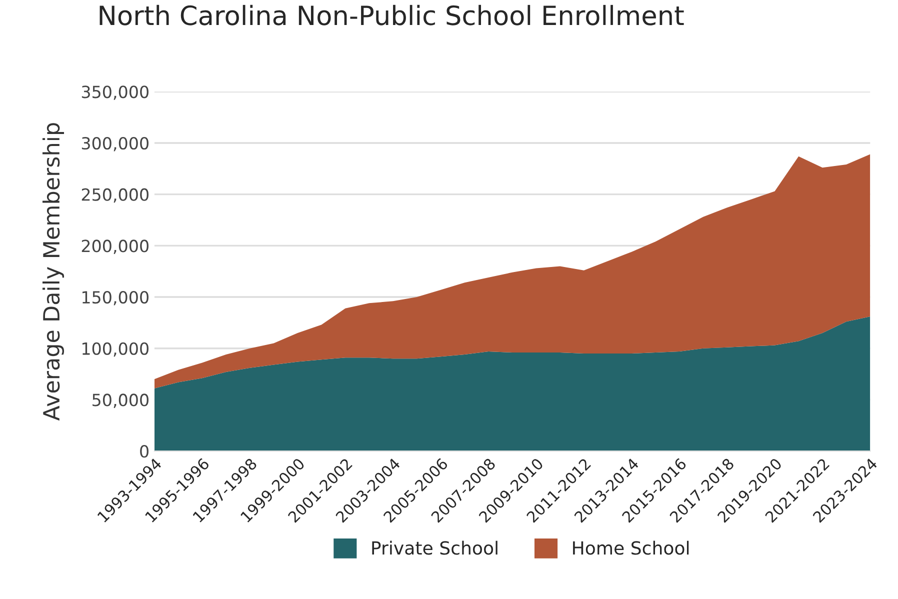 This screenshot has width=898, height=599. I want to click on y-tick-label: 300,000, so click(115, 144).